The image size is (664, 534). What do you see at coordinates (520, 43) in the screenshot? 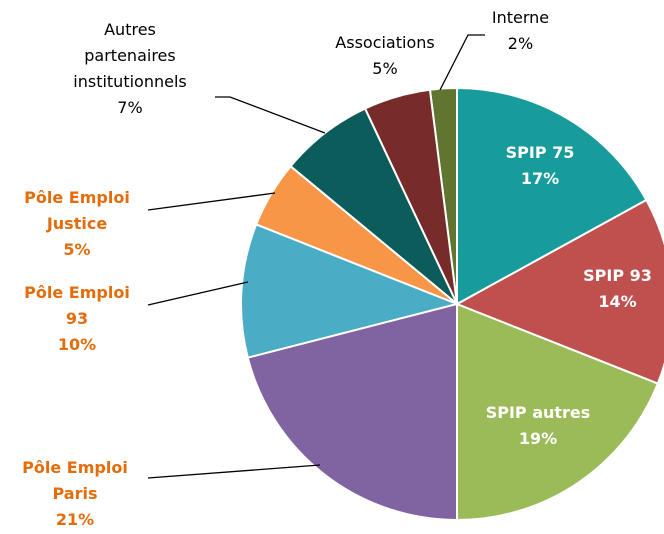
I see `value-label: 2%` at bounding box center [520, 43].